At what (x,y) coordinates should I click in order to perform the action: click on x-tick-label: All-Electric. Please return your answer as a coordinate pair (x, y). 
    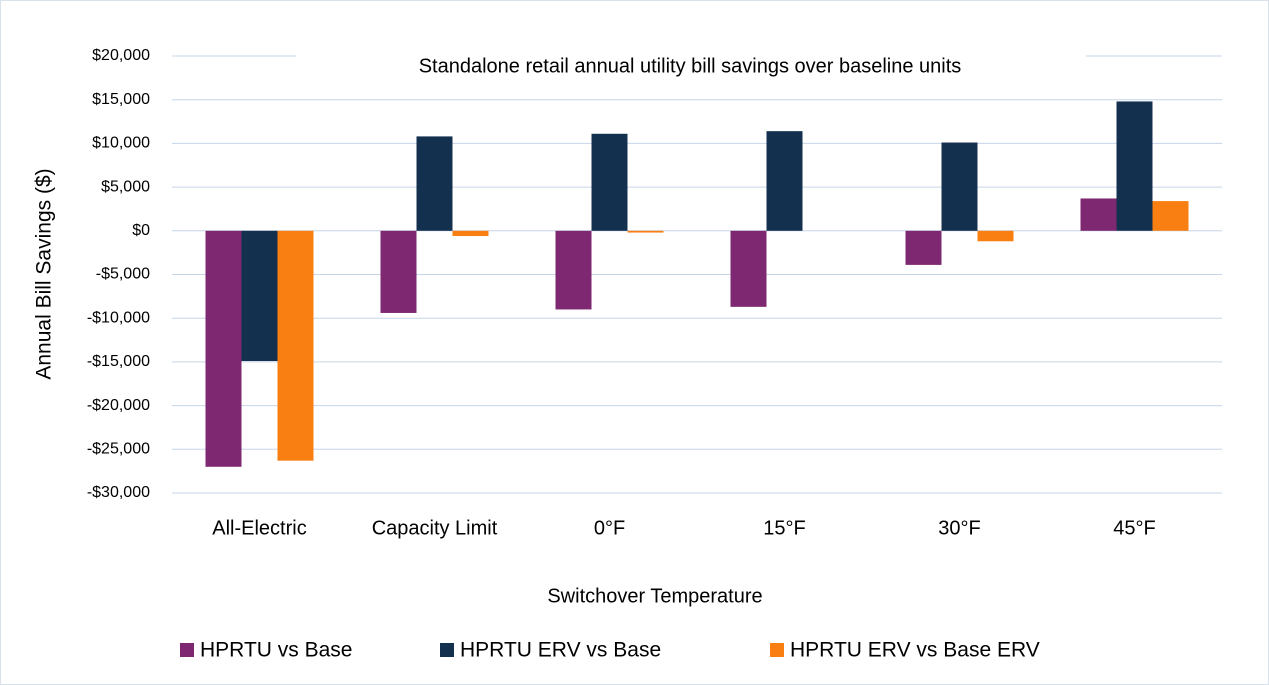
    Looking at the image, I should click on (259, 528).